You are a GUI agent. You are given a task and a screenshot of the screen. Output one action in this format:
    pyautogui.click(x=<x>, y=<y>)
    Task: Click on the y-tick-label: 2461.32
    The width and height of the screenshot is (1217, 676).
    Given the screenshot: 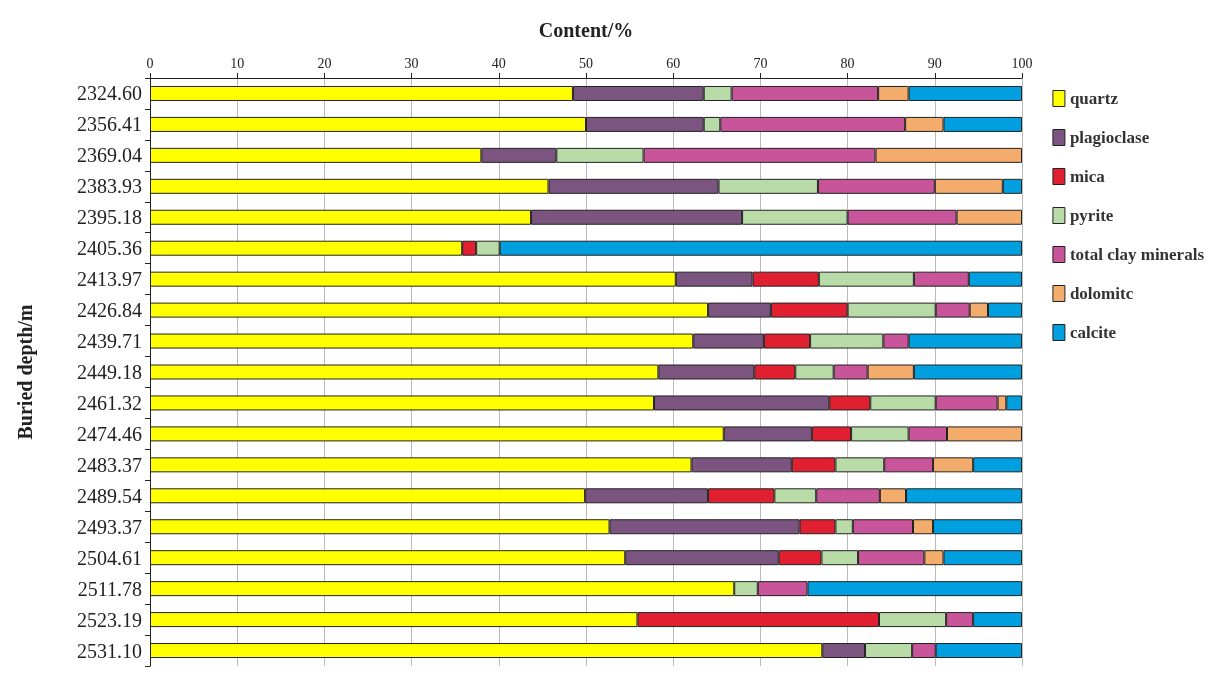 What is the action you would take?
    pyautogui.click(x=109, y=402)
    